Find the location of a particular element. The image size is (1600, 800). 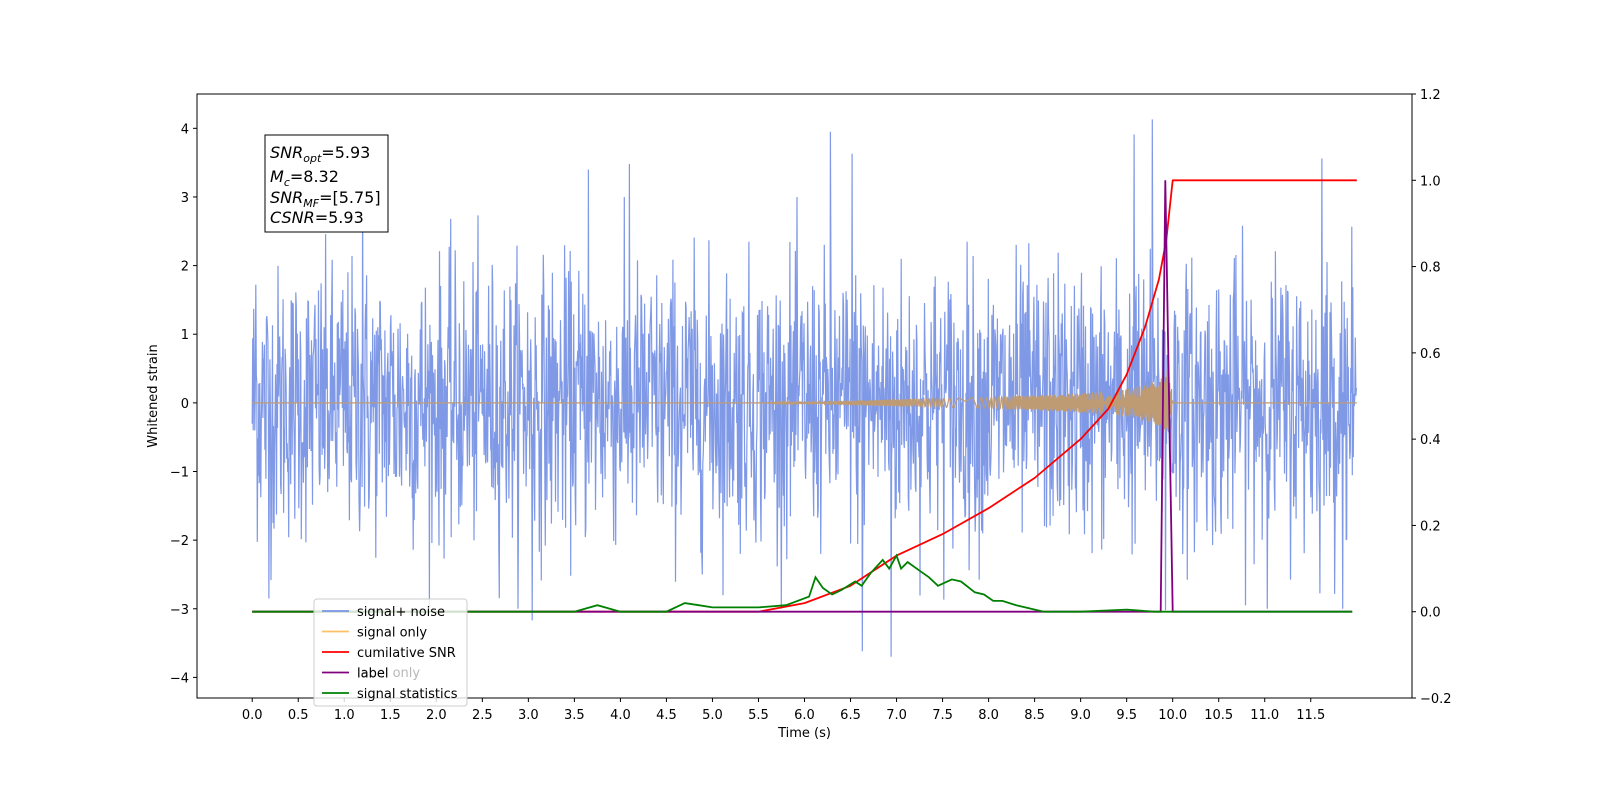

x-tick-label: 4.5 is located at coordinates (666, 715).